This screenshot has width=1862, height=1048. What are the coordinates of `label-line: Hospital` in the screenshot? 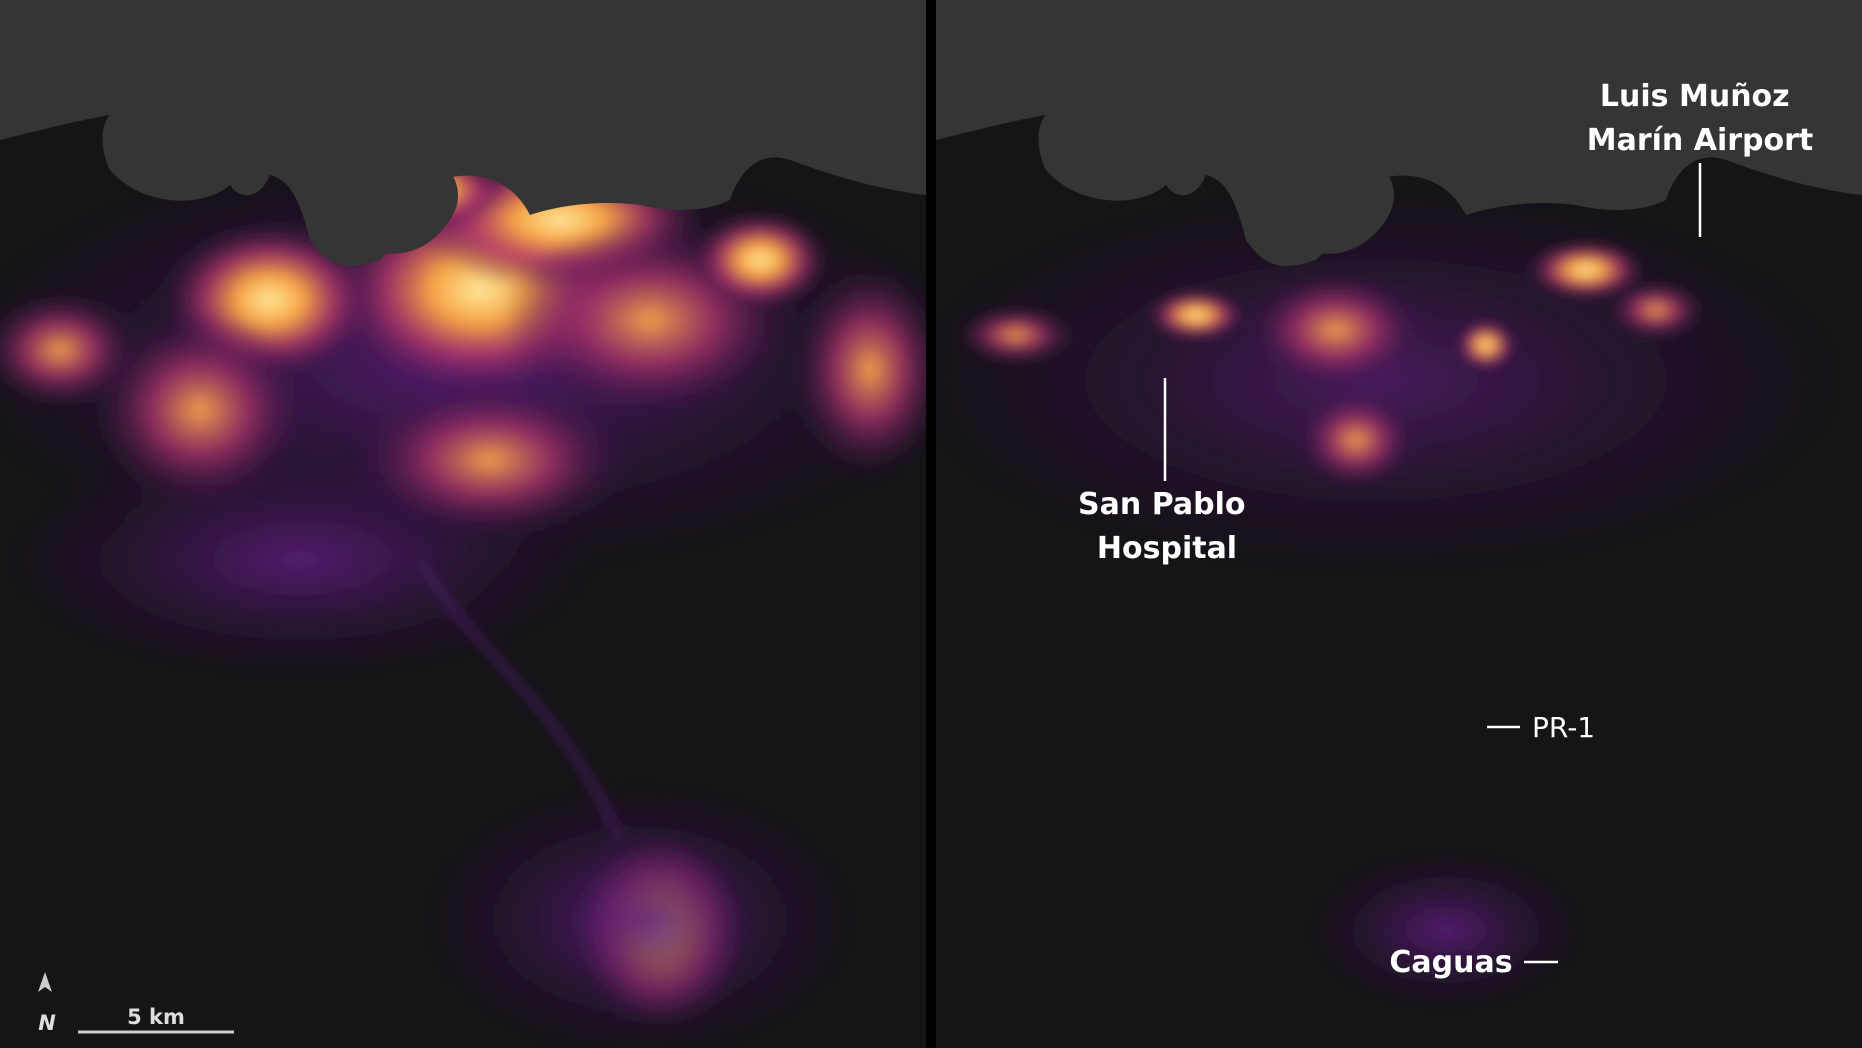 It's located at (1167, 548).